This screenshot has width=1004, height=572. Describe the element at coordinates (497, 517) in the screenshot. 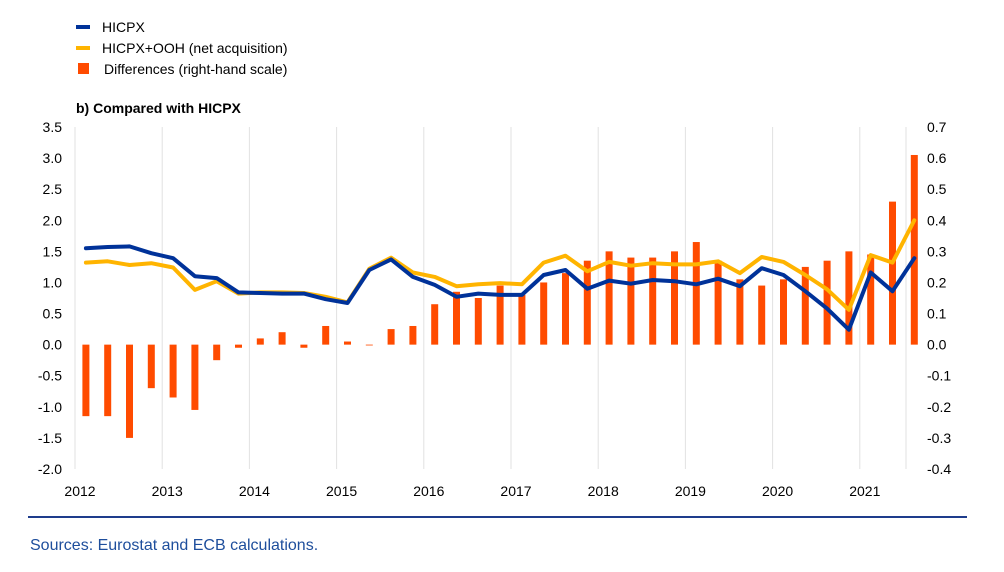

I see `footer-divider` at that location.